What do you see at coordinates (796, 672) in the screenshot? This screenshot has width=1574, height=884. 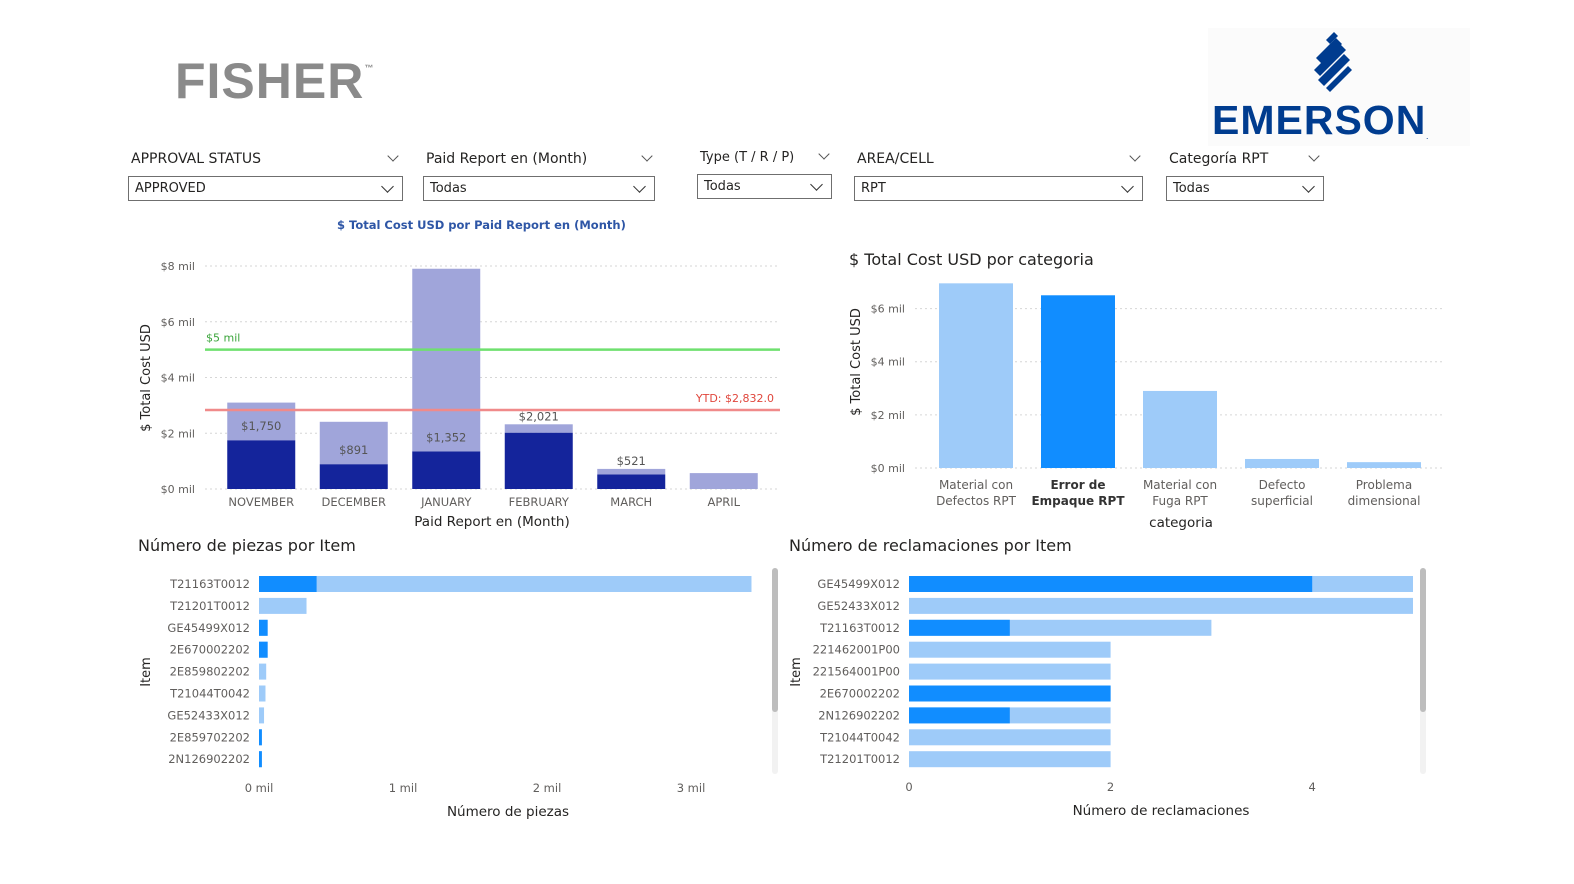 I see `y-axis-title: Item` at bounding box center [796, 672].